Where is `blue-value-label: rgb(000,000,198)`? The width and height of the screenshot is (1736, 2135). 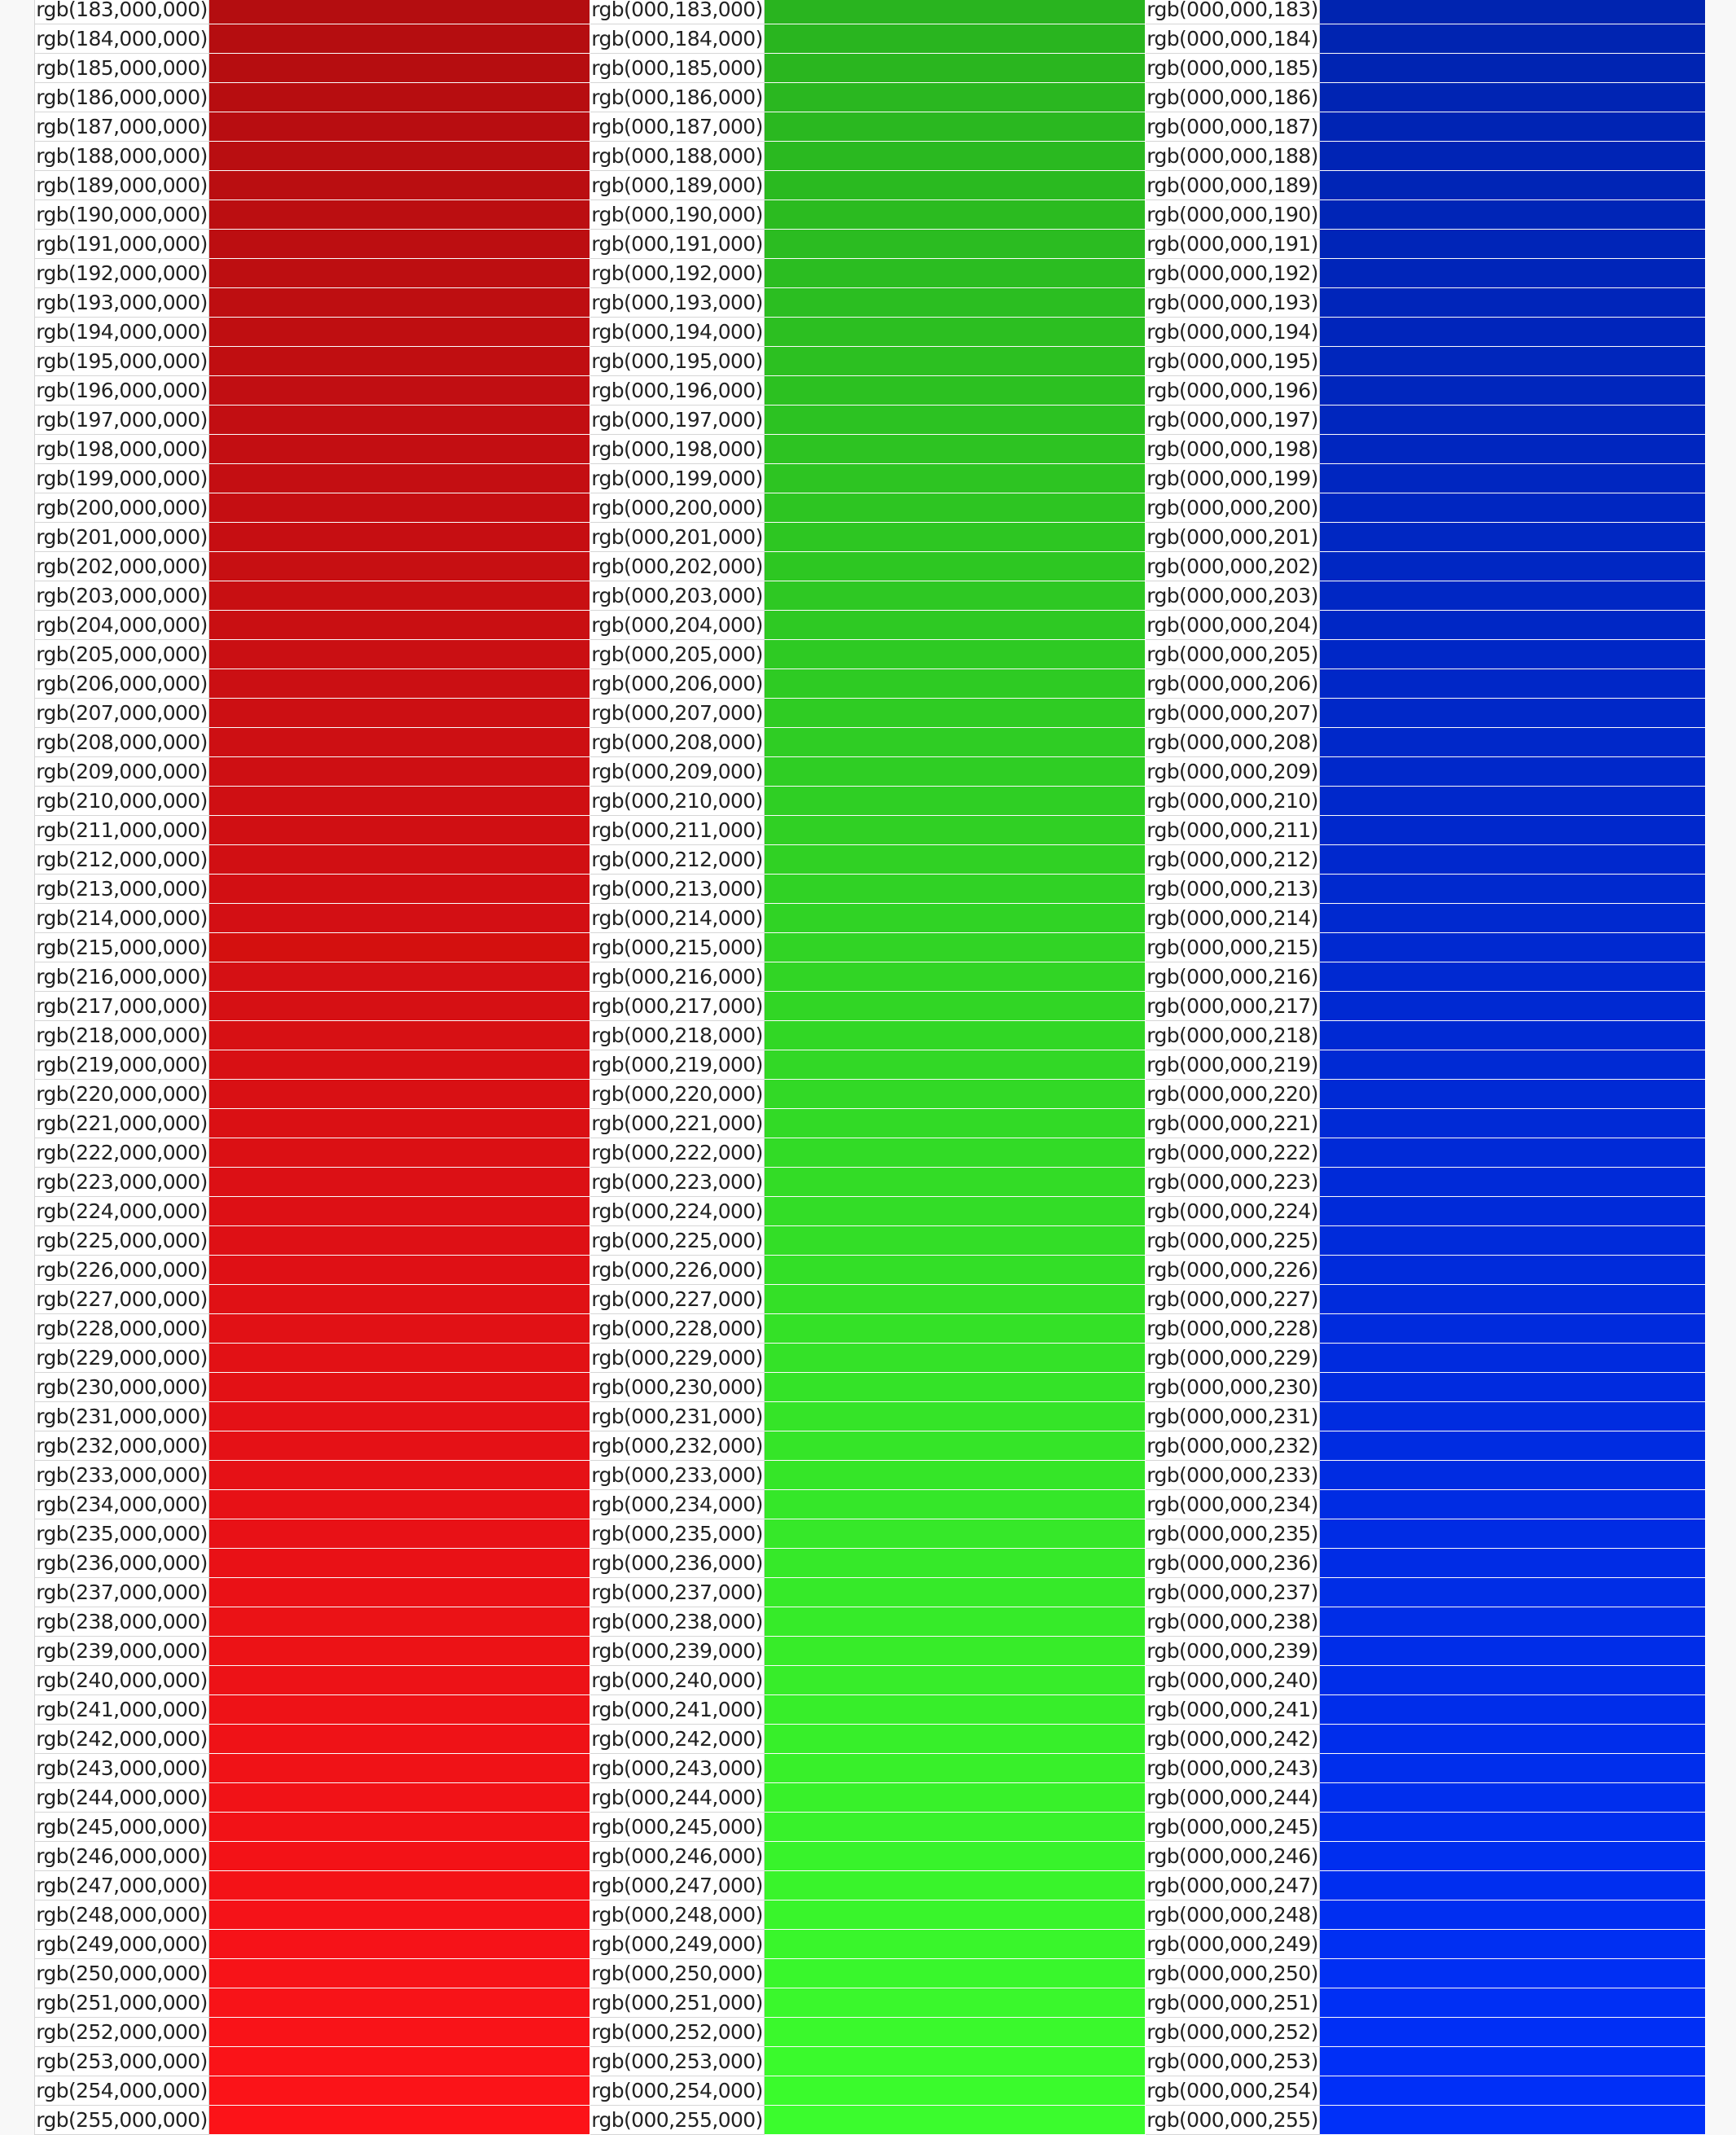
blue-value-label: rgb(000,000,198) is located at coordinates (1232, 449).